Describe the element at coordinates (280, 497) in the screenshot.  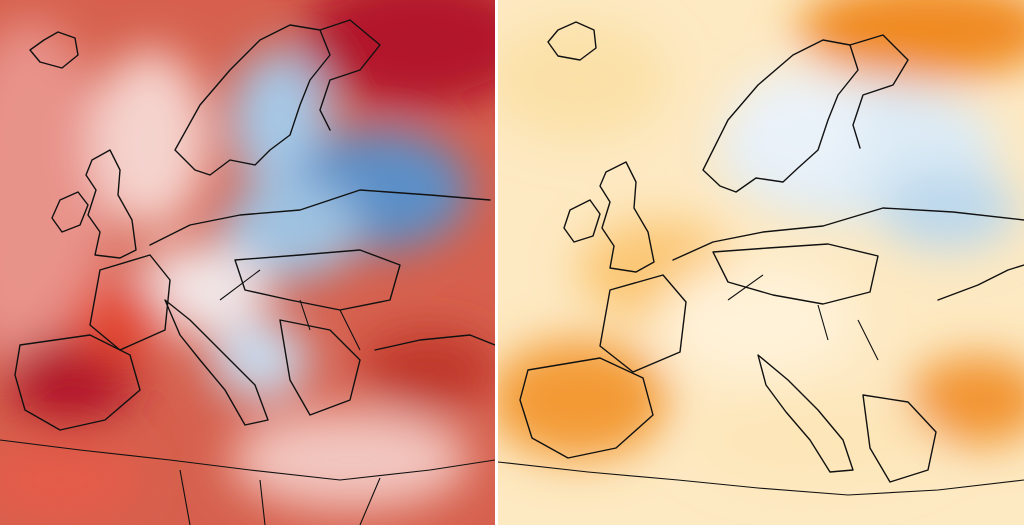
I see `african-borders` at that location.